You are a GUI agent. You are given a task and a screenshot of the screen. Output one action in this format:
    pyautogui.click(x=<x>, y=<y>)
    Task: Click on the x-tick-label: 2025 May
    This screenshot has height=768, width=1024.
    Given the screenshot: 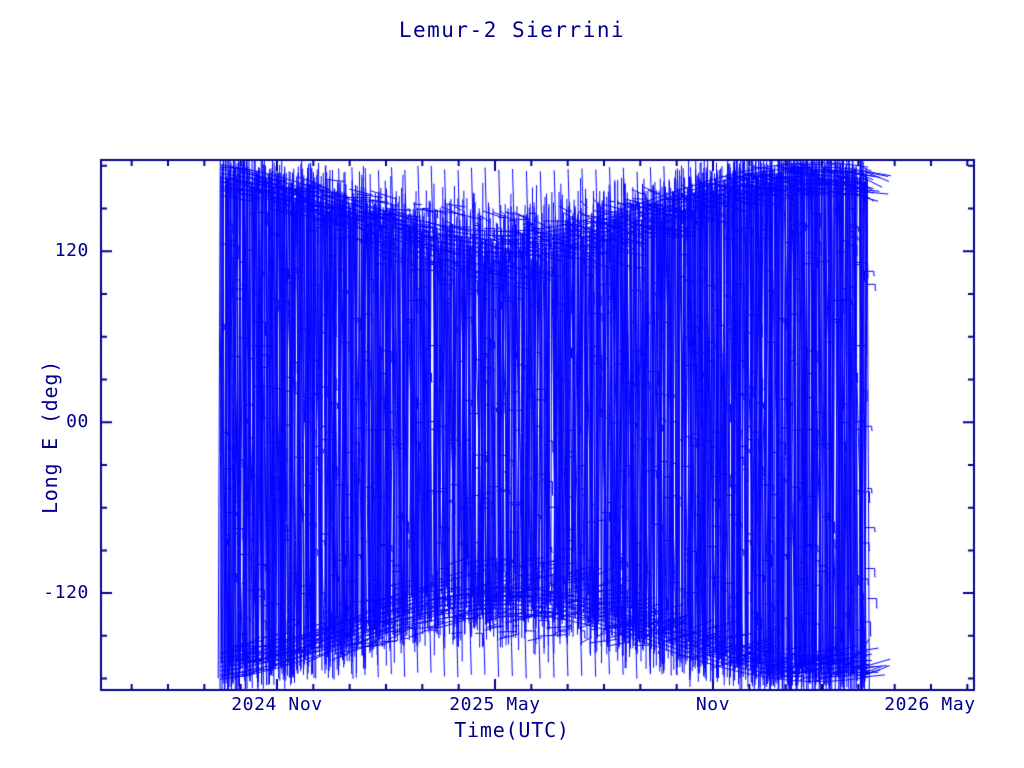 What is the action you would take?
    pyautogui.click(x=495, y=704)
    